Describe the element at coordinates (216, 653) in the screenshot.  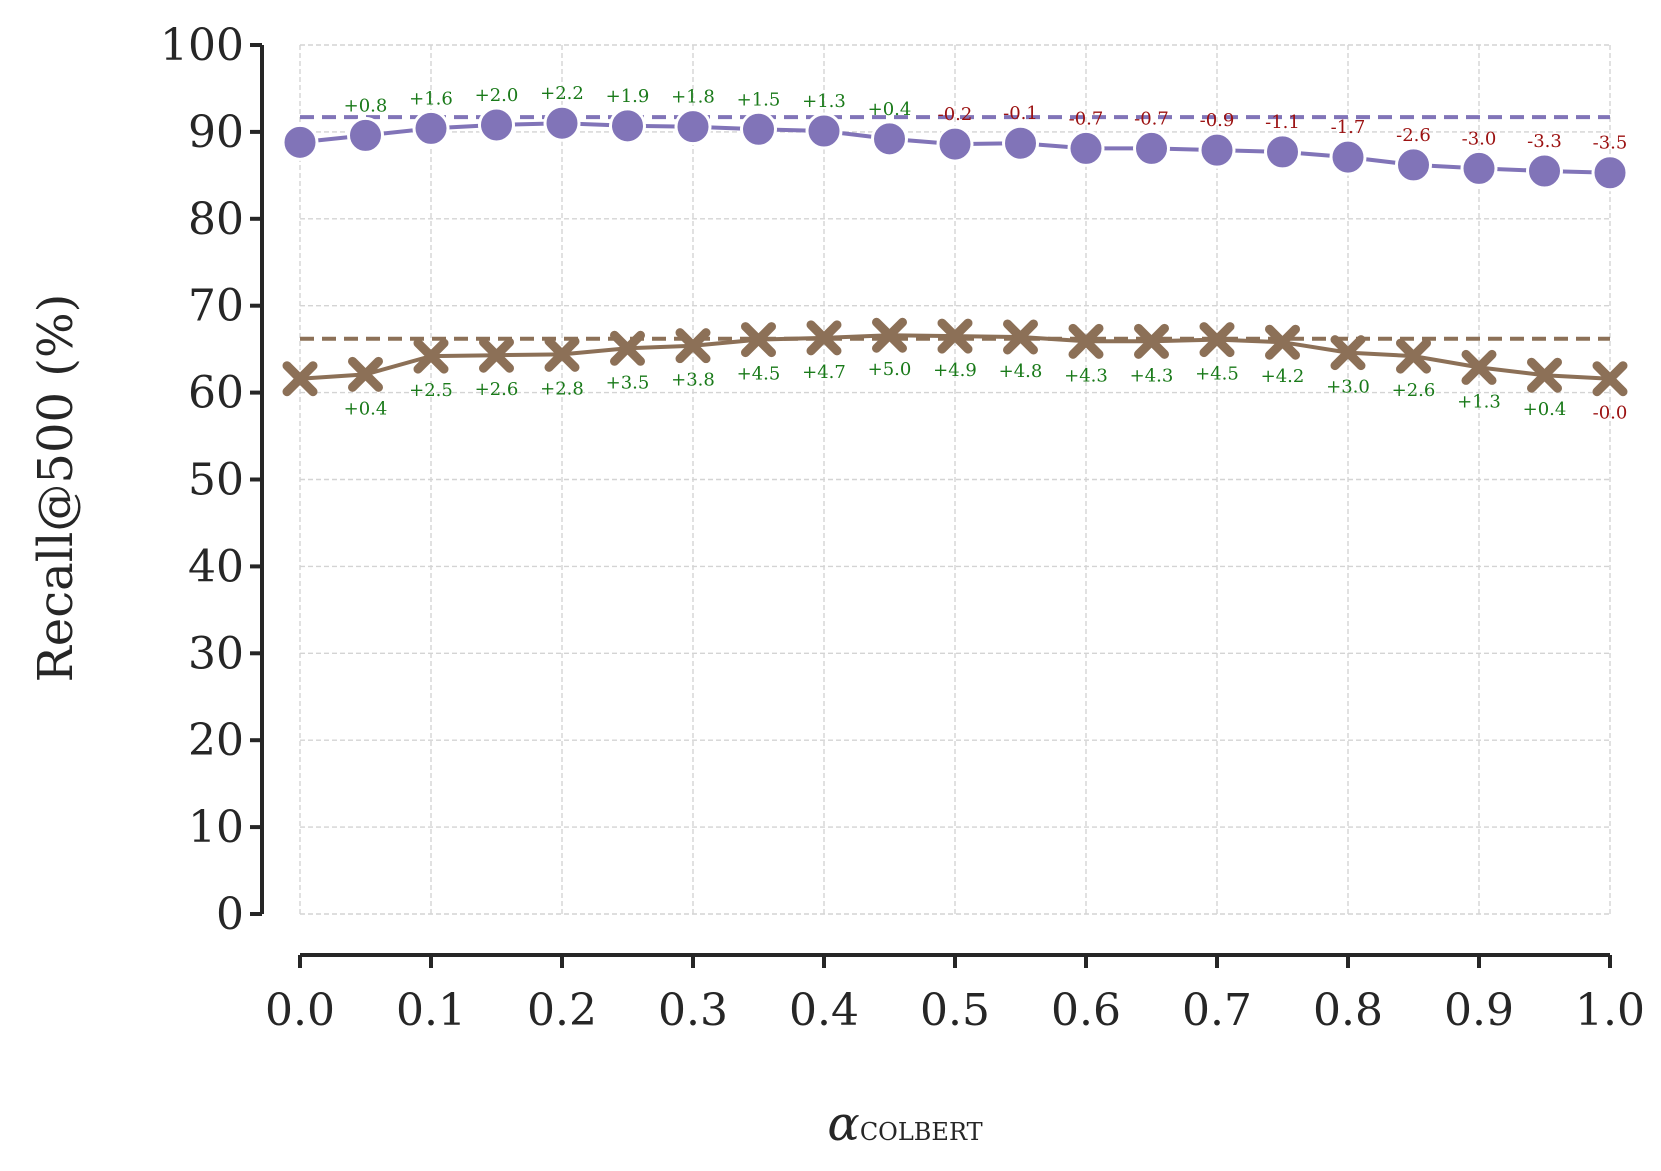
I see `y-tick-label: 30` at that location.